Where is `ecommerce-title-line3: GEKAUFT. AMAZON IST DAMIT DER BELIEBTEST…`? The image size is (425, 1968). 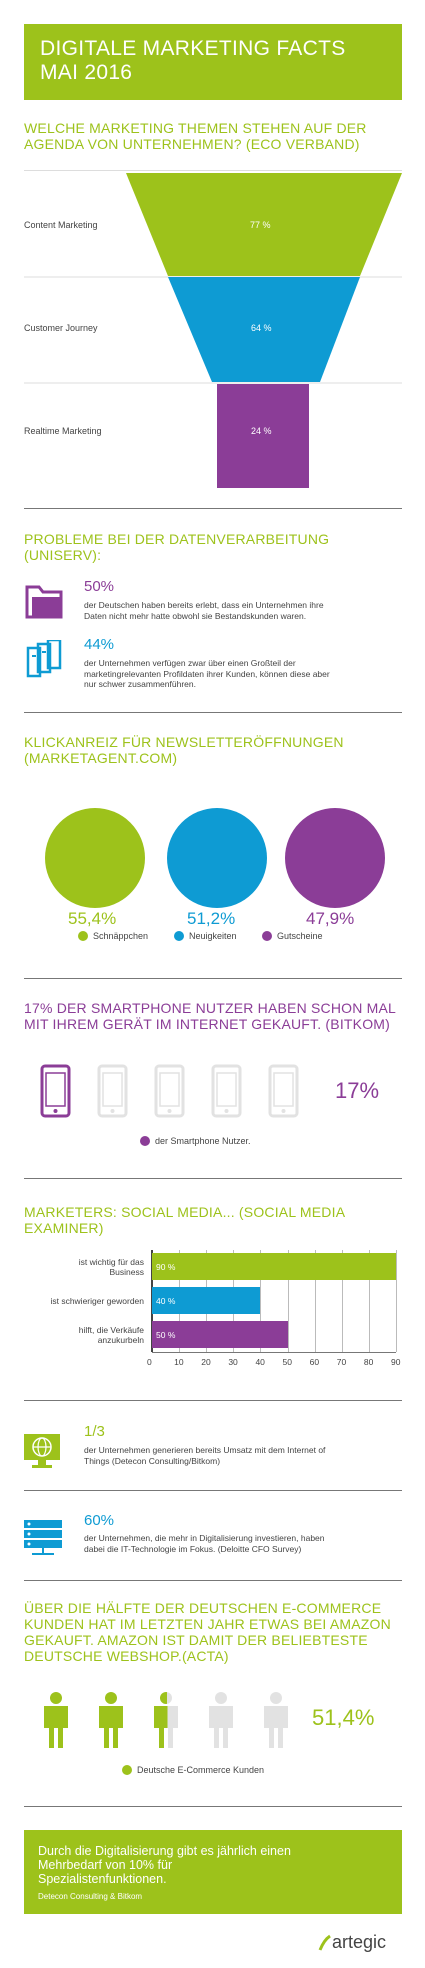
ecommerce-title-line3: GEKAUFT. AMAZON IST DAMIT DER BELIEBTEST… is located at coordinates (196, 1640).